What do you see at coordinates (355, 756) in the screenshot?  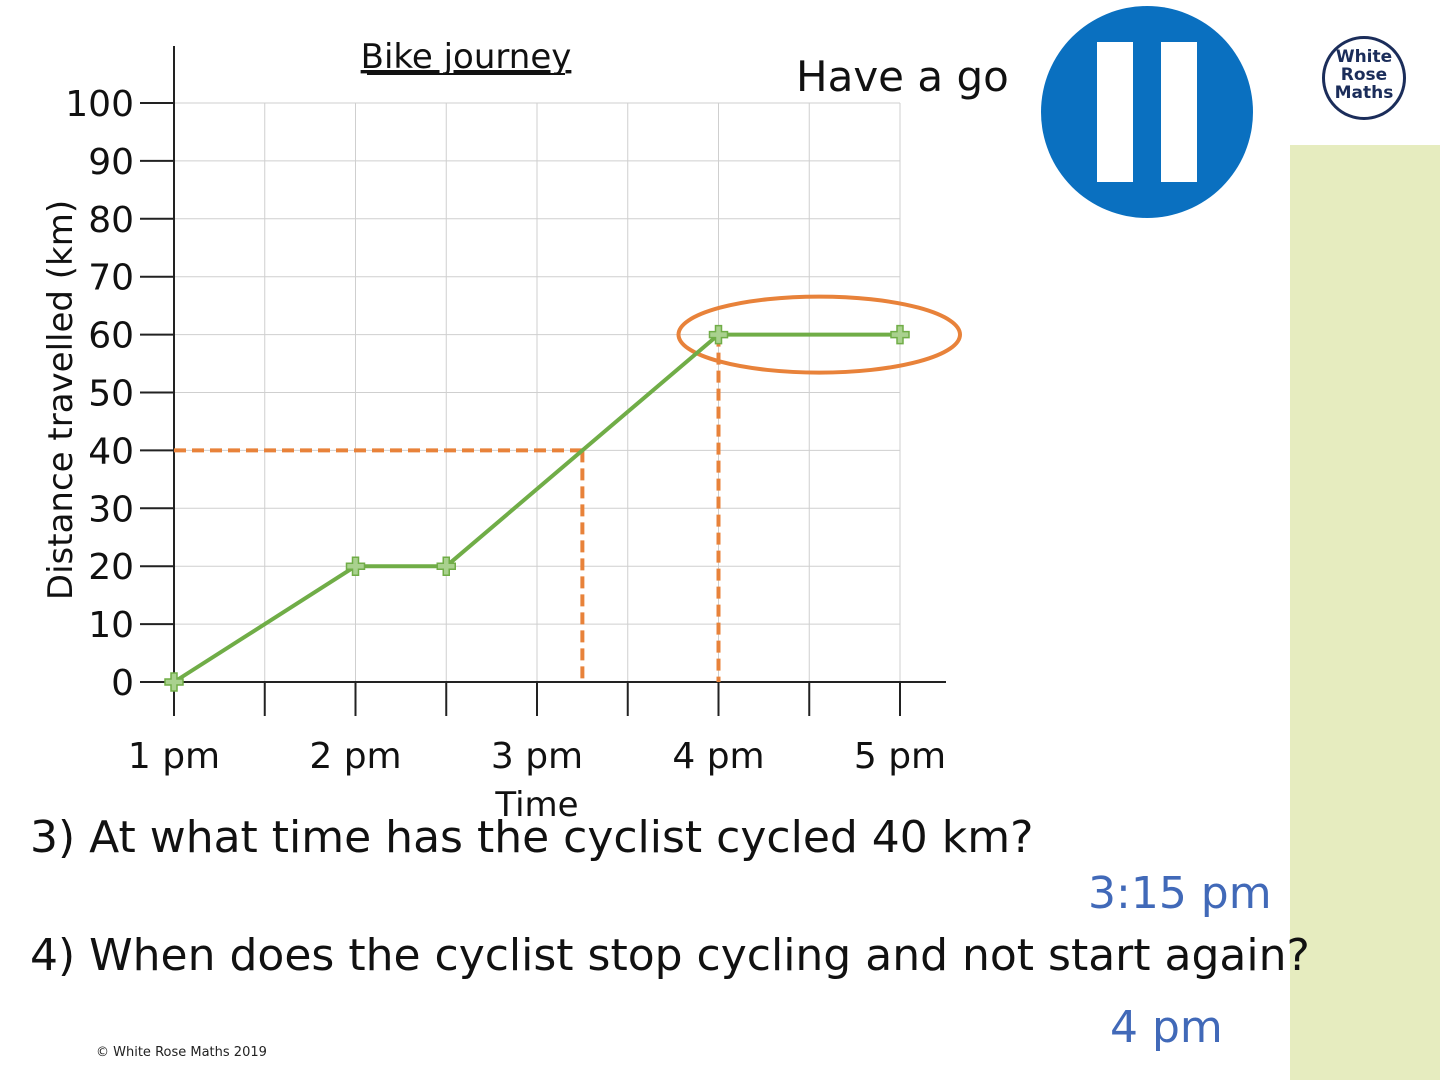 I see `x-tick-label: 2 pm` at bounding box center [355, 756].